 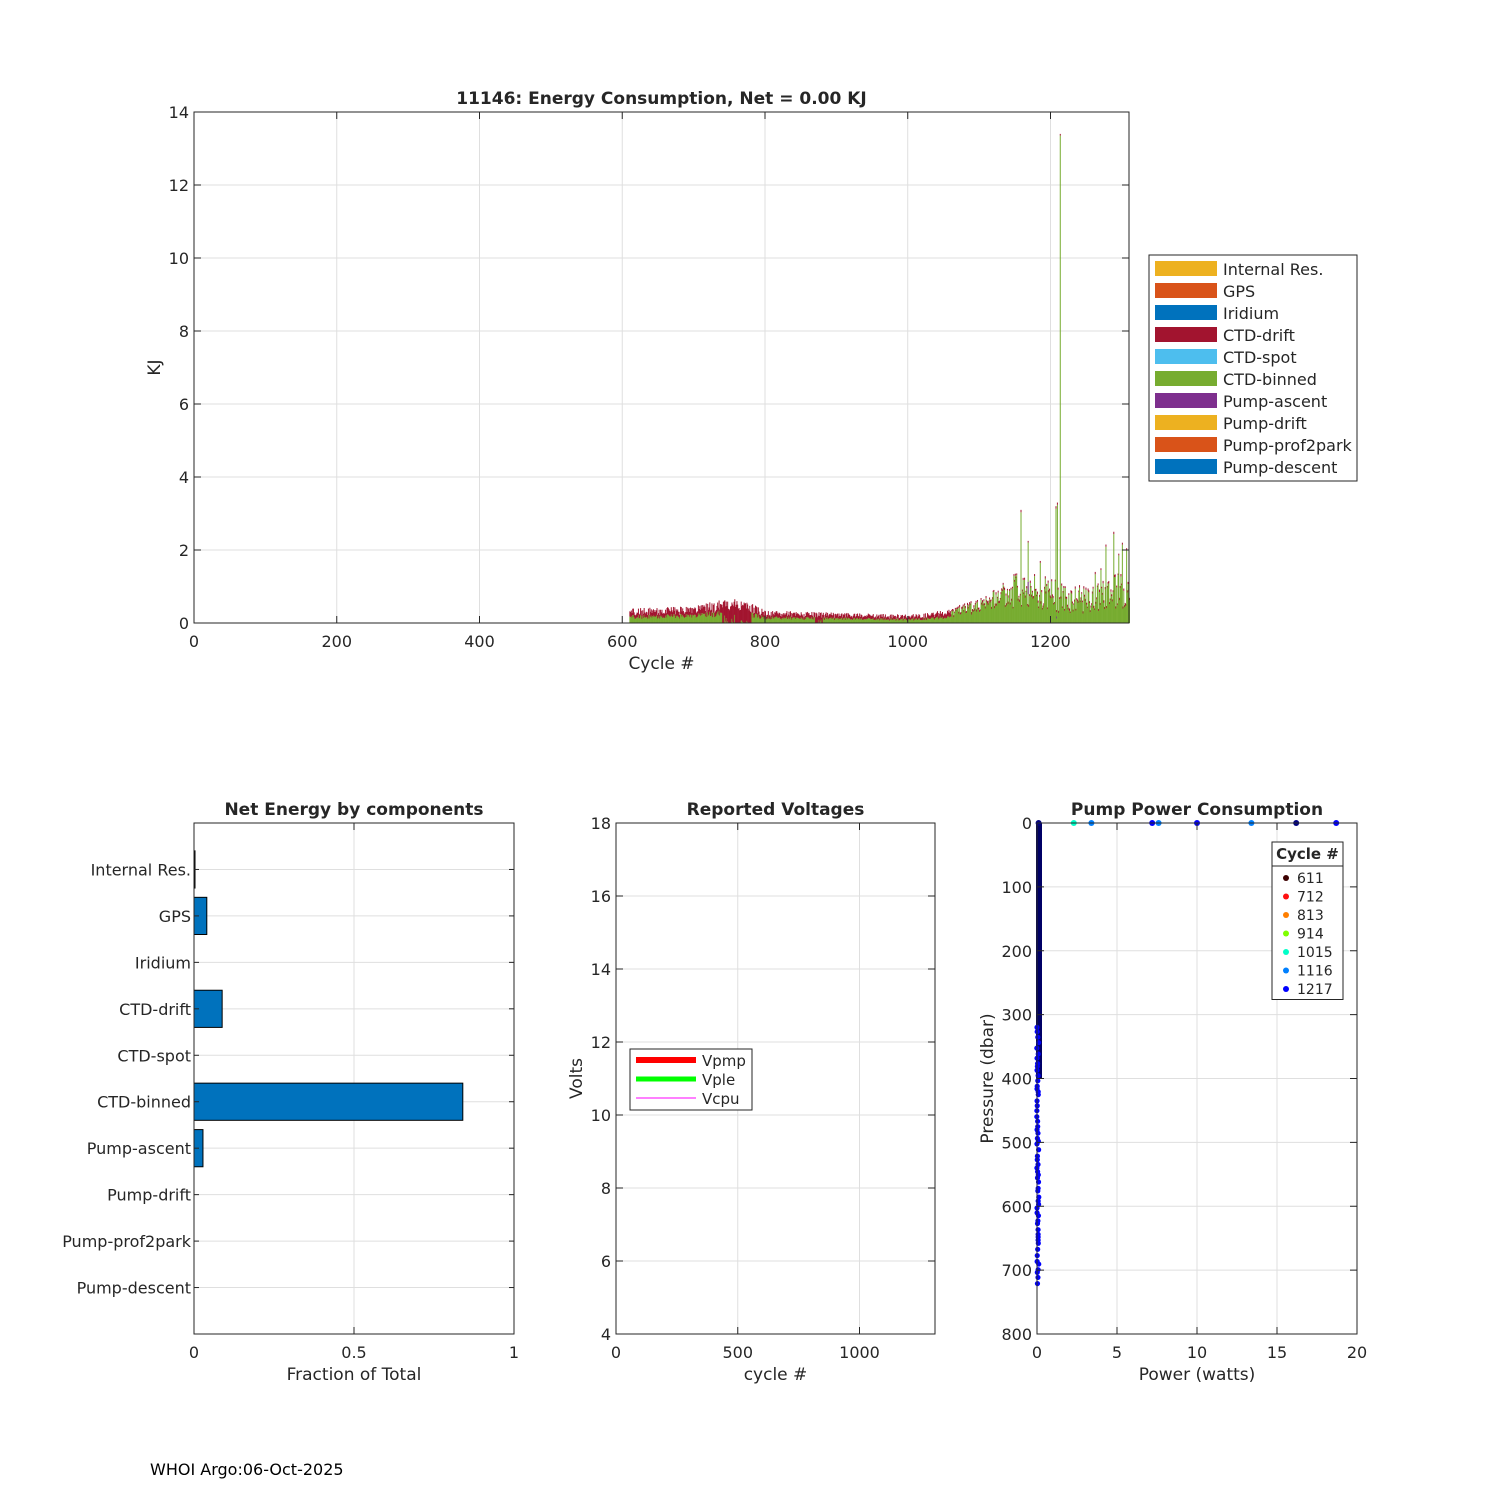 I want to click on pump-xlabel: Power (watts), so click(x=1197, y=1375).